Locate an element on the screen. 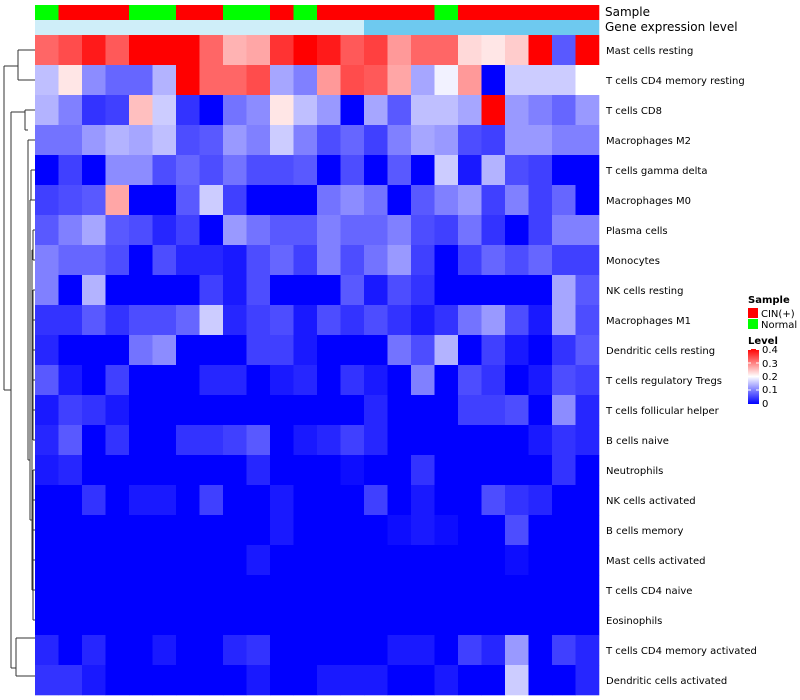  row-label: Mast cells resting is located at coordinates (649, 51).